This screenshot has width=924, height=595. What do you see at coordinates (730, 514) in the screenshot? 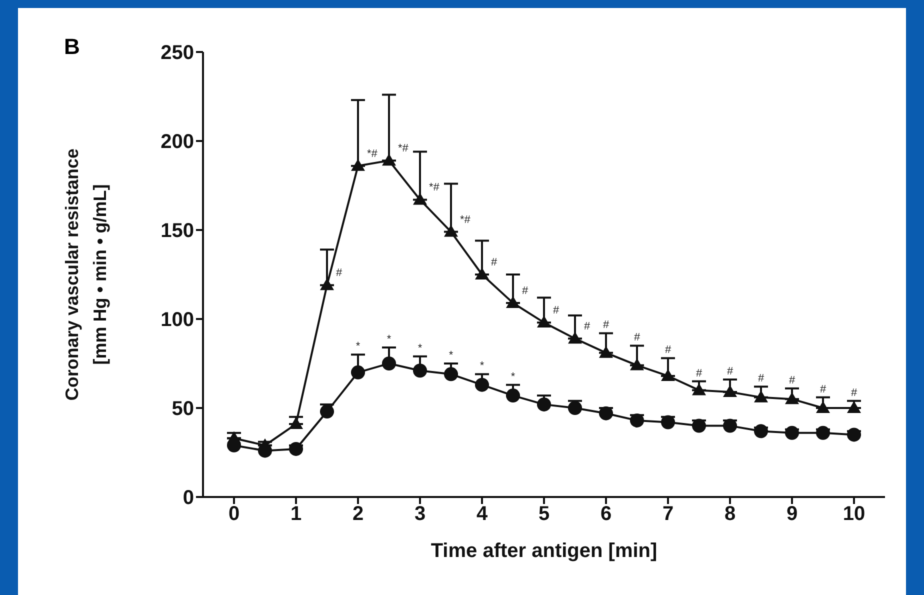
I see `x-tick-label: 8` at bounding box center [730, 514].